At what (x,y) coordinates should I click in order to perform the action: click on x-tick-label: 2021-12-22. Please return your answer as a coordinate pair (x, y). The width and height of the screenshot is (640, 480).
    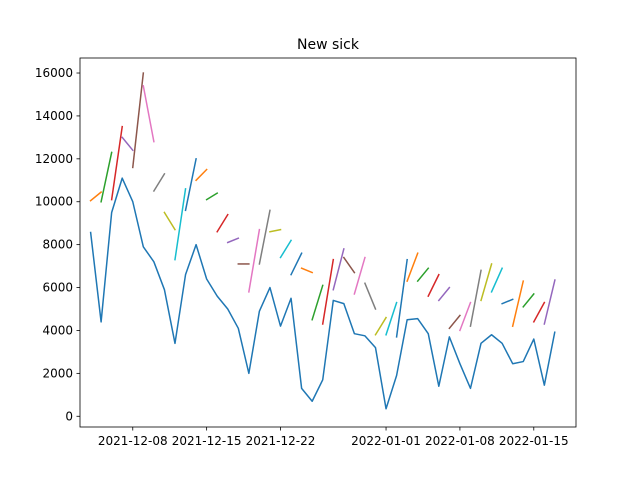
    Looking at the image, I should click on (281, 441).